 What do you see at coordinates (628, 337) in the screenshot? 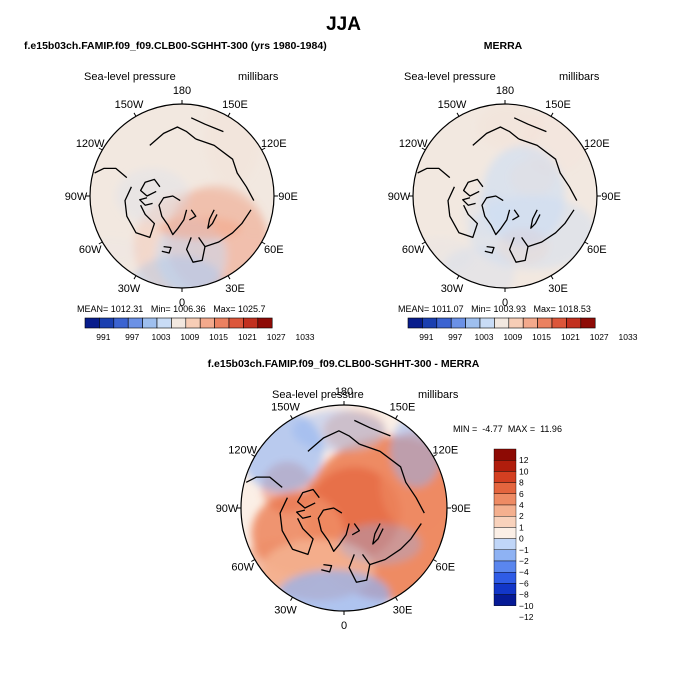
I see `panel-2-colorbar-label: 1033` at bounding box center [628, 337].